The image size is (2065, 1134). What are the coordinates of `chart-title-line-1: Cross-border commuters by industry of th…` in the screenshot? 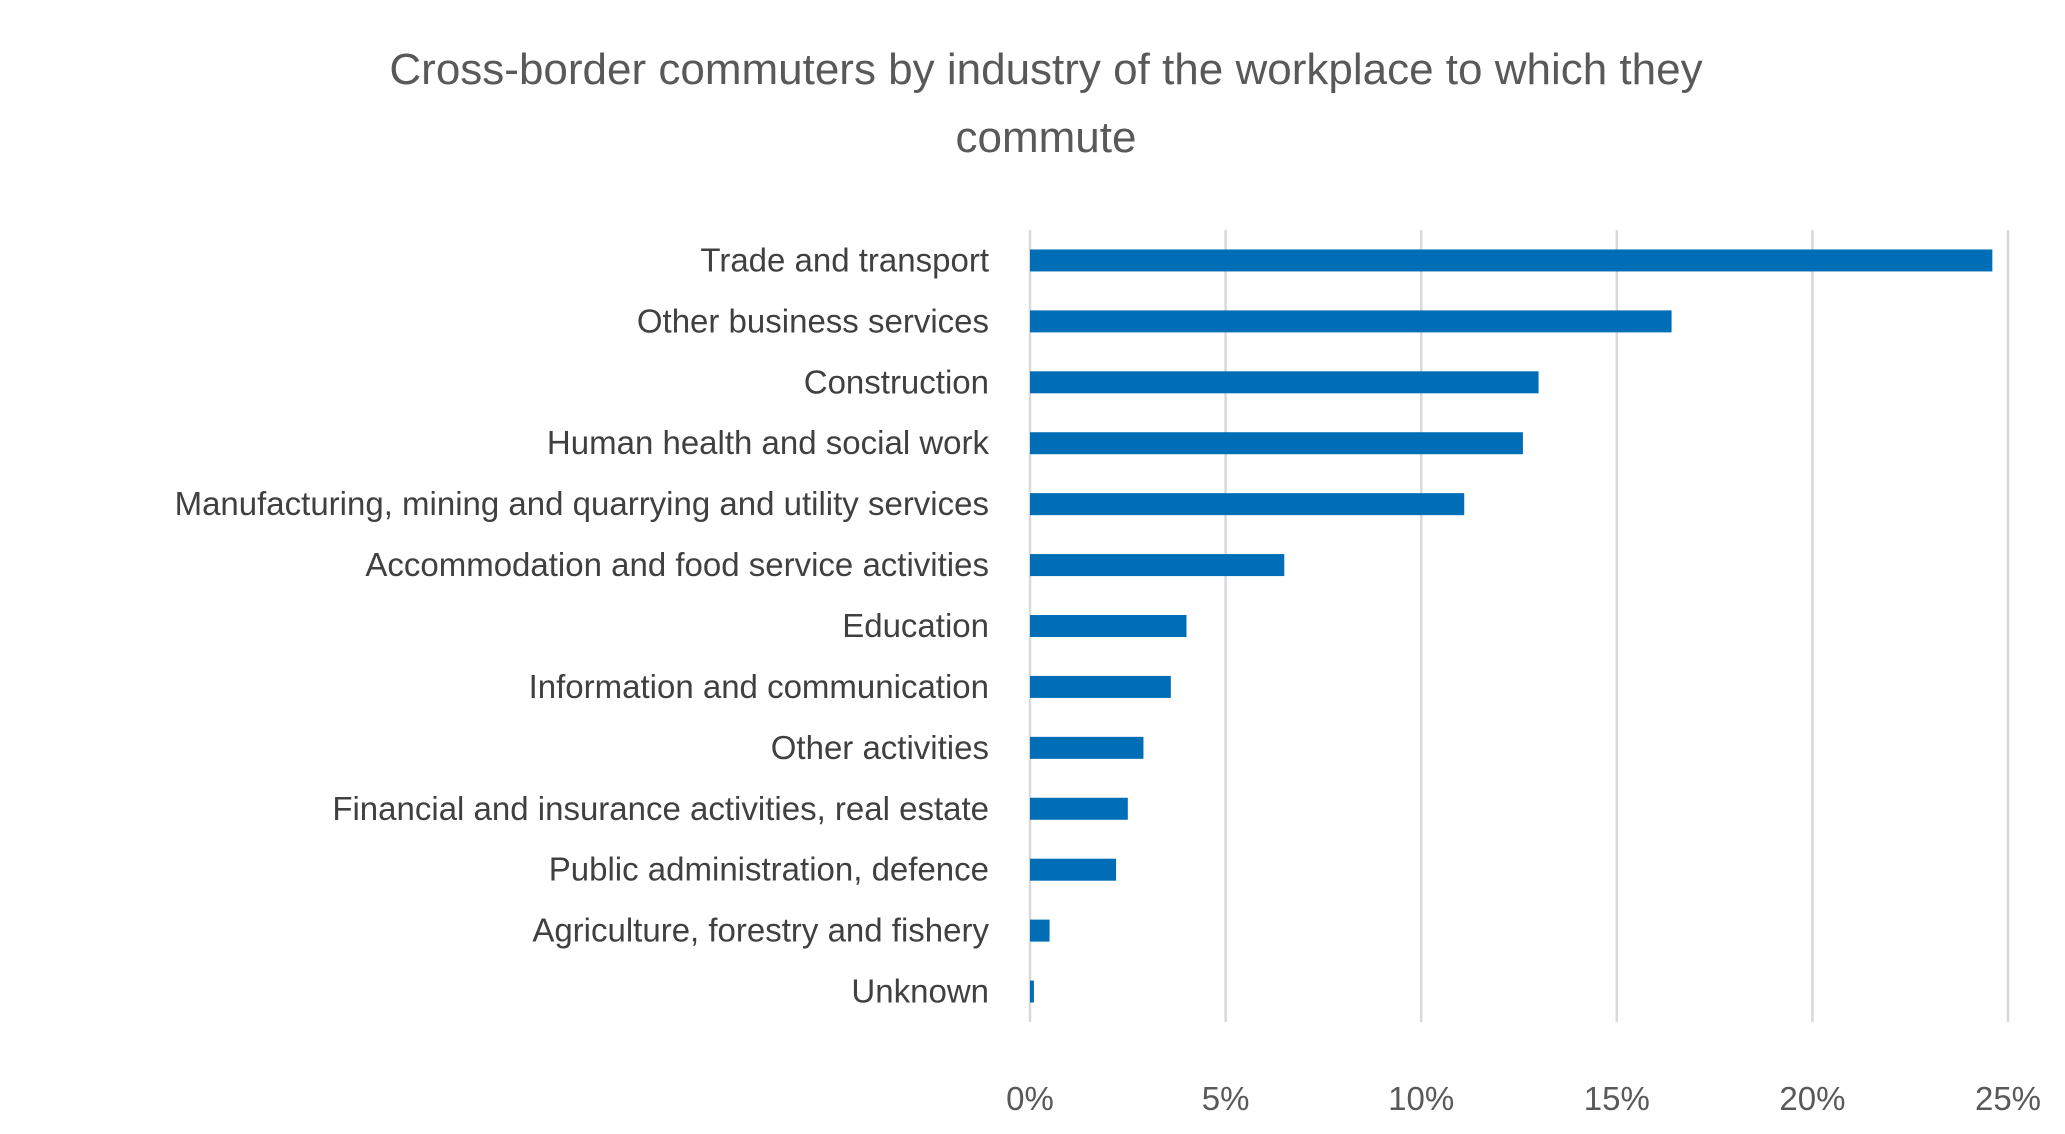 It's located at (1045, 69).